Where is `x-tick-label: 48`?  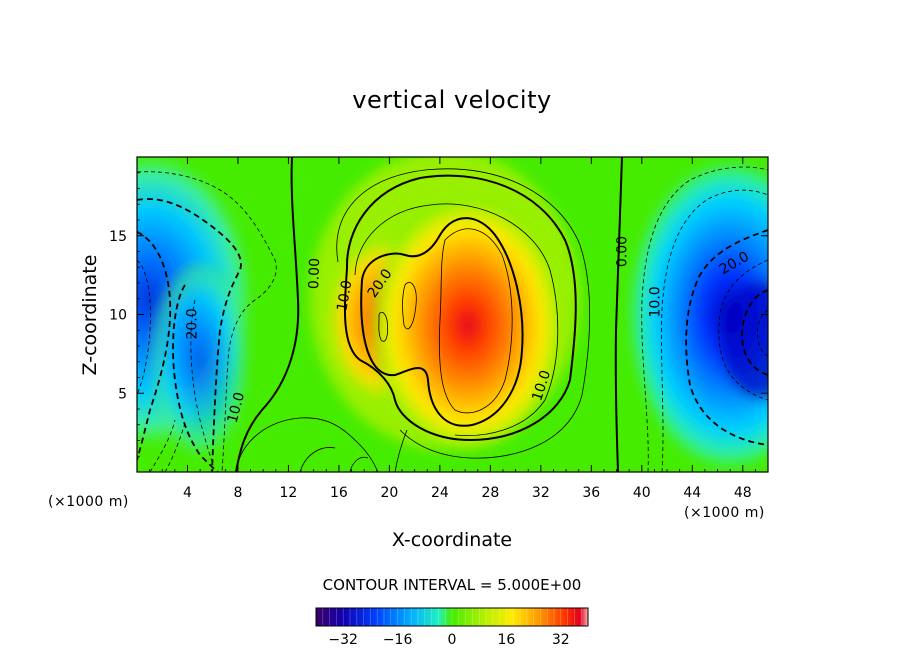
x-tick-label: 48 is located at coordinates (743, 493).